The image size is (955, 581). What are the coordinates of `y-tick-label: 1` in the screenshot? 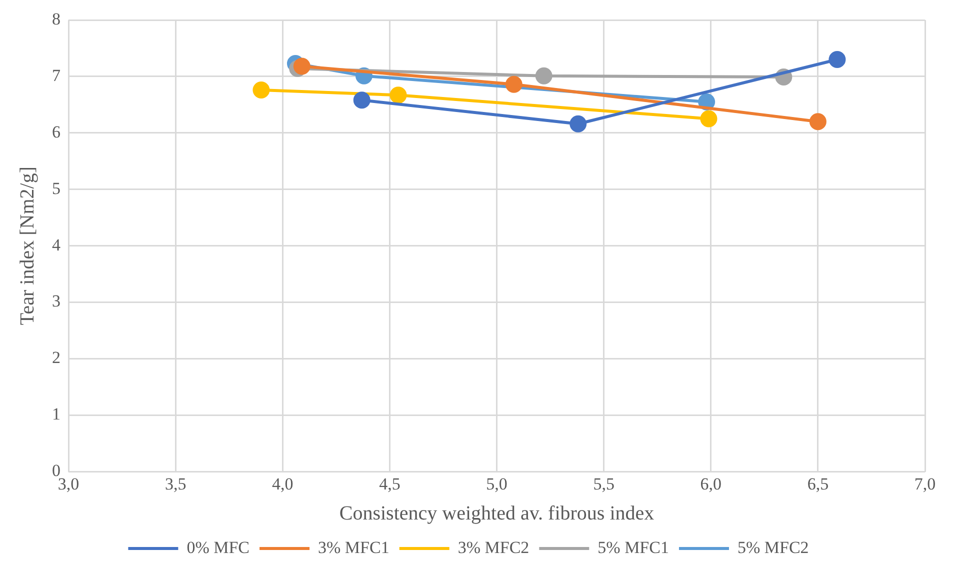 It's located at (56, 414).